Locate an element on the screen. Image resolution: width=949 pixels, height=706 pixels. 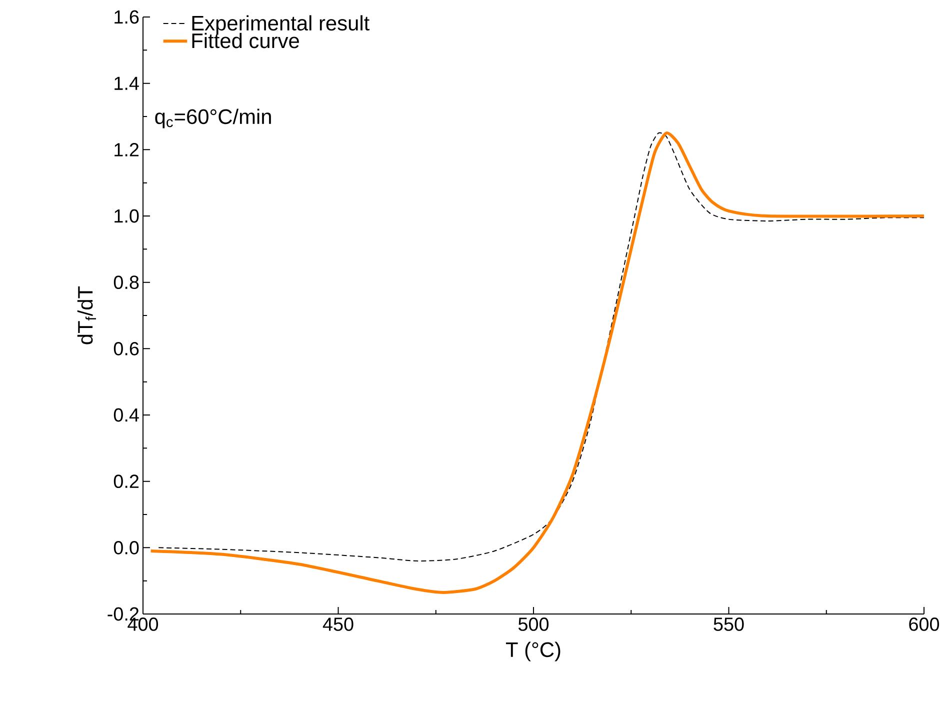
y-axis-title: dT$_{f}$/dT is located at coordinates (86, 315).